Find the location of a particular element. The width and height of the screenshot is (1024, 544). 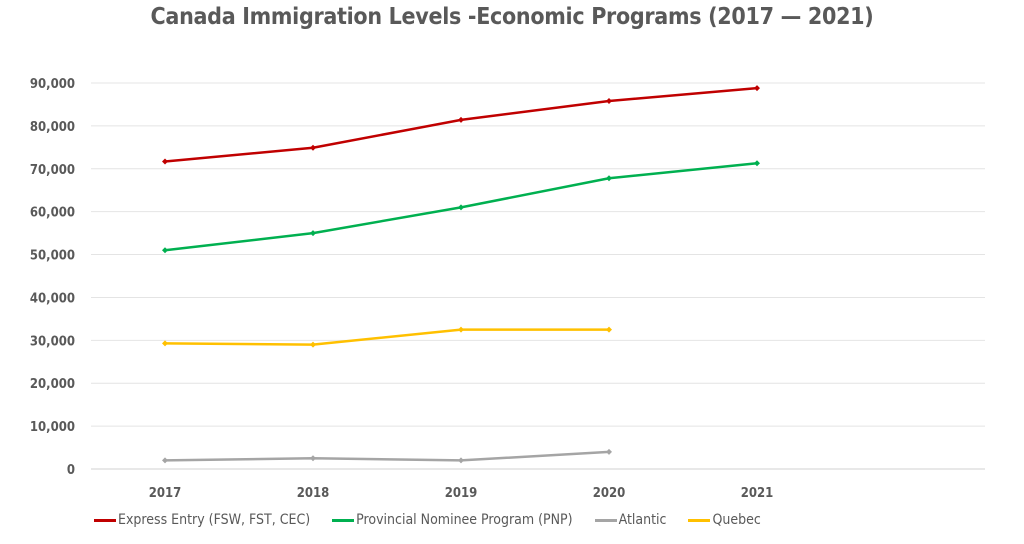

y-tick-label: 90,000 is located at coordinates (52, 84).